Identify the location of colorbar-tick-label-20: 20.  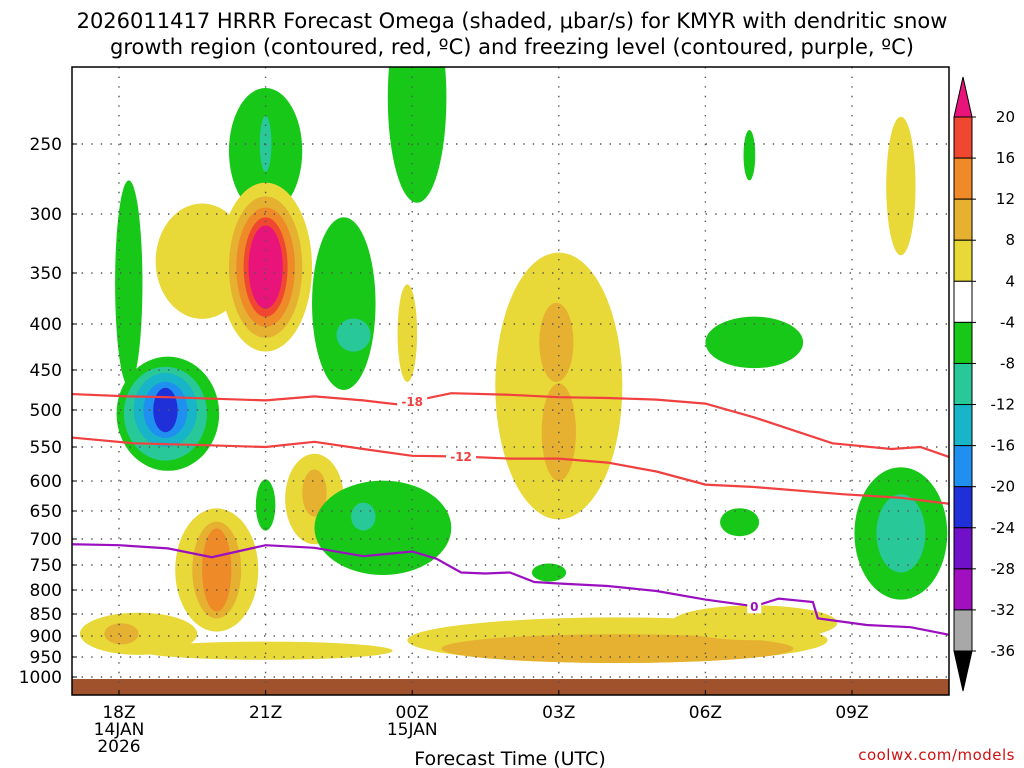
(1005, 117).